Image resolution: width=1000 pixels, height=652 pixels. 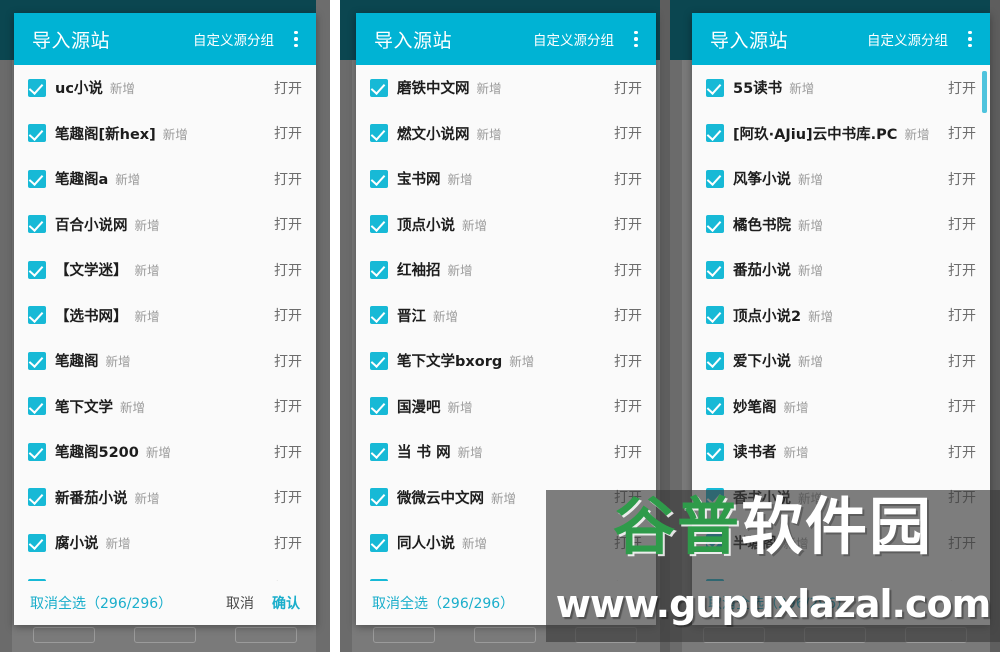 I want to click on source-list-item: 晋江 新增 打开, so click(x=506, y=316).